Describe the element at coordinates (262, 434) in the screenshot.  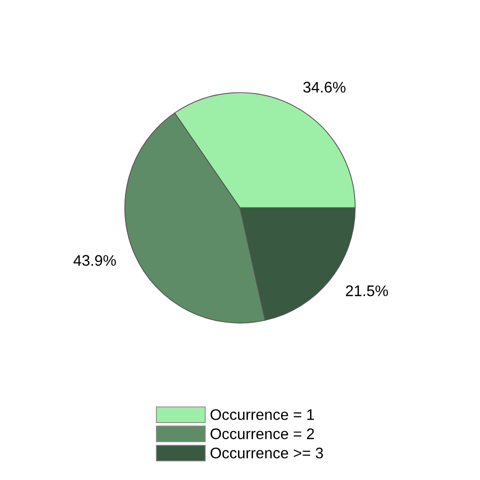
I see `legend-label: Occurrence = 2` at that location.